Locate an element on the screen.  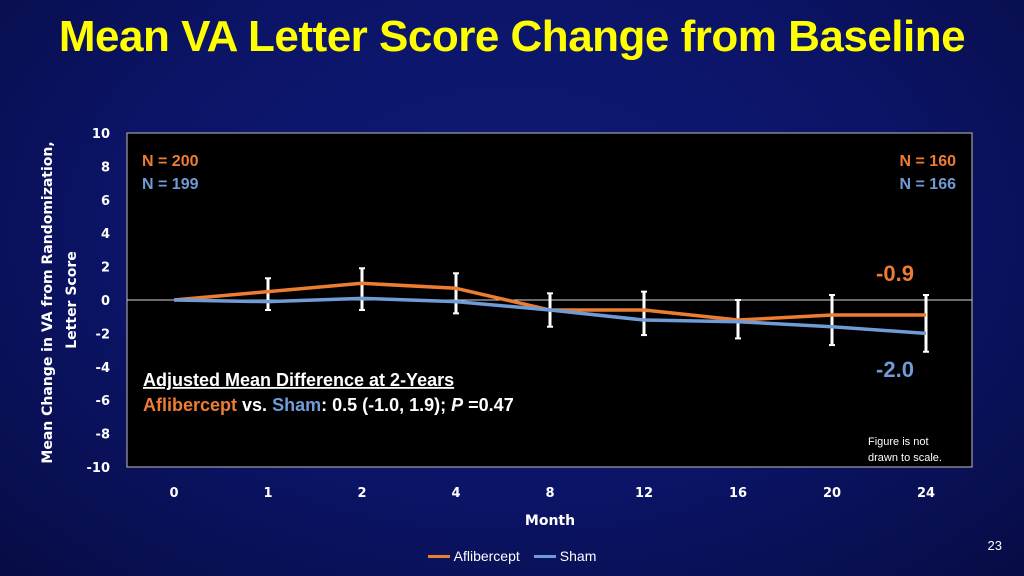
legend-label-sham: Sham is located at coordinates (578, 556).